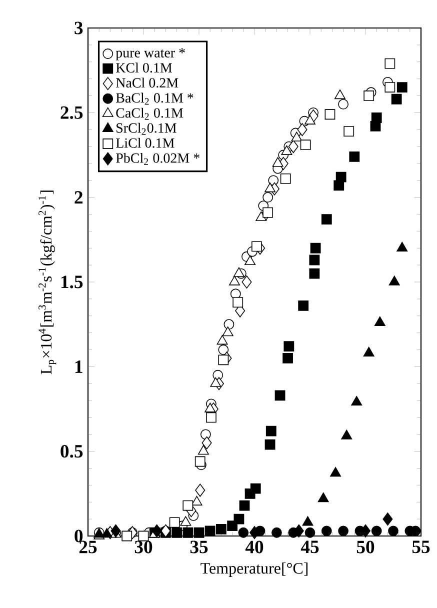 The height and width of the screenshot is (608, 437). What do you see at coordinates (365, 547) in the screenshot?
I see `x-tick-label: 50` at bounding box center [365, 547].